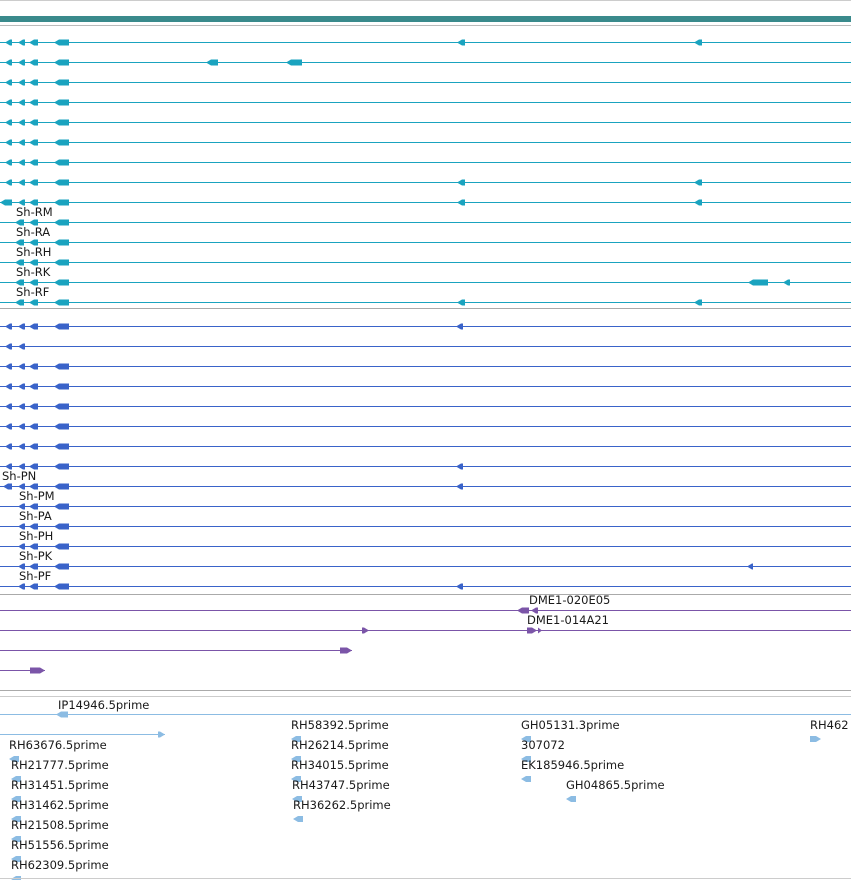  Describe the element at coordinates (425, 559) in the screenshot. I see `protein-transcript: Sh-PK` at that location.